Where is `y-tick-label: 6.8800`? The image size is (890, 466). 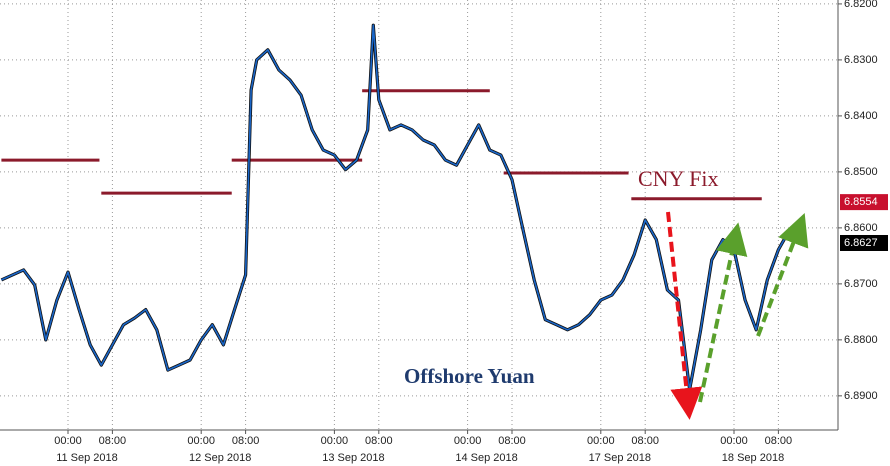 y-tick-label: 6.8800 is located at coordinates (861, 340).